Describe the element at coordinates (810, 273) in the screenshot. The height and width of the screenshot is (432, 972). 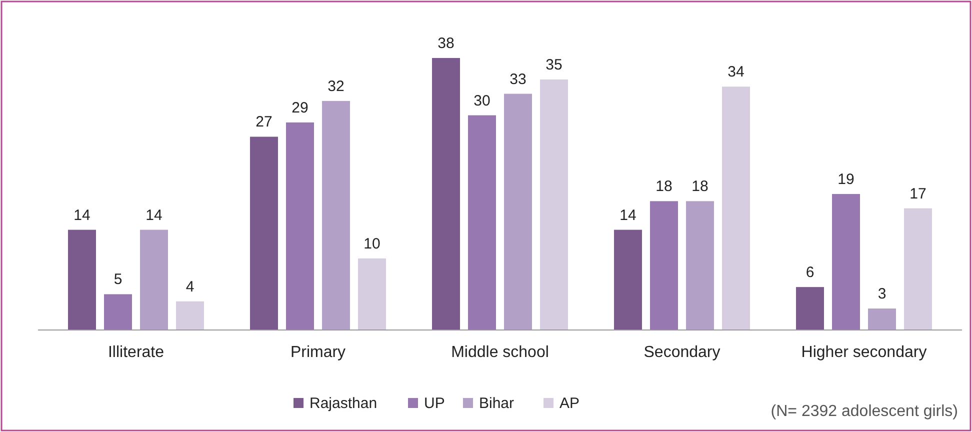
I see `data-label: 6` at that location.